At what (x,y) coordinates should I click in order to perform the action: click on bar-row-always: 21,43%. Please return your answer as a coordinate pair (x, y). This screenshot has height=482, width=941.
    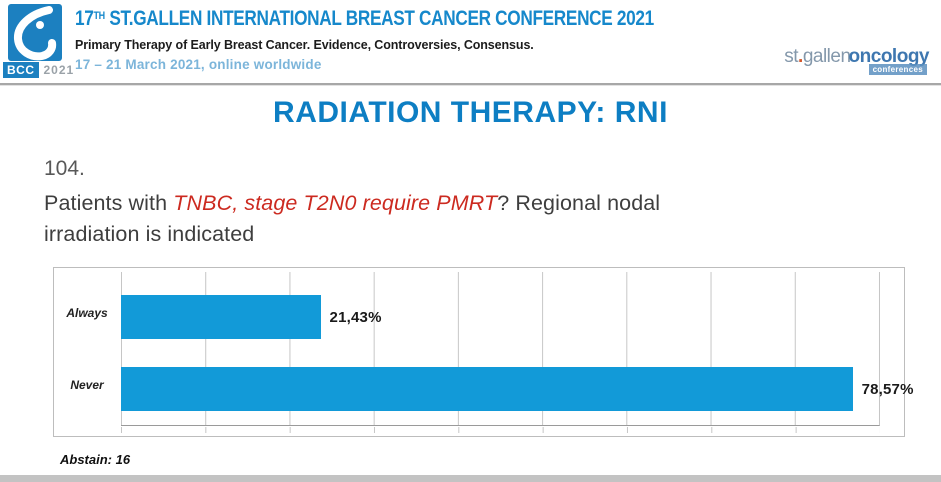
    Looking at the image, I should click on (531, 317).